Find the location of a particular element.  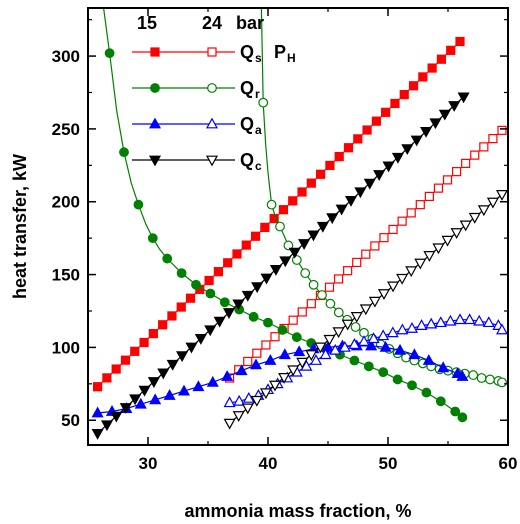

legend-header: bar is located at coordinates (250, 23).